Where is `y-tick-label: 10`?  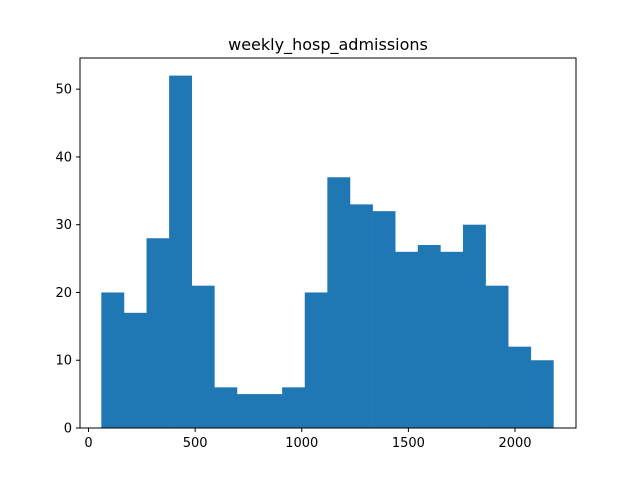
y-tick-label: 10 is located at coordinates (63, 361).